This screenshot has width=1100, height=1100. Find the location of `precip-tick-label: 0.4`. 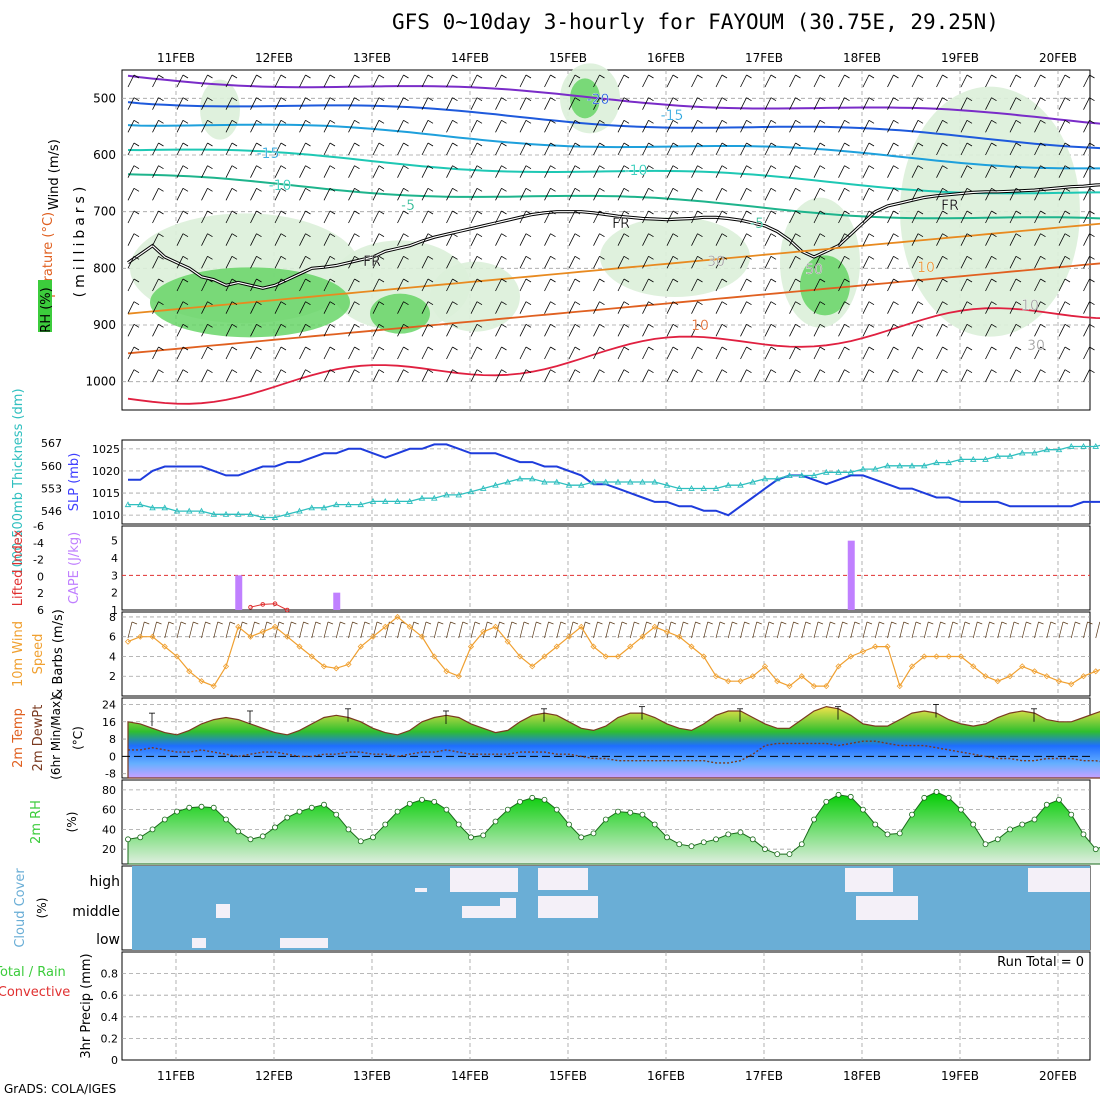

precip-tick-label: 0.4 is located at coordinates (110, 1017).